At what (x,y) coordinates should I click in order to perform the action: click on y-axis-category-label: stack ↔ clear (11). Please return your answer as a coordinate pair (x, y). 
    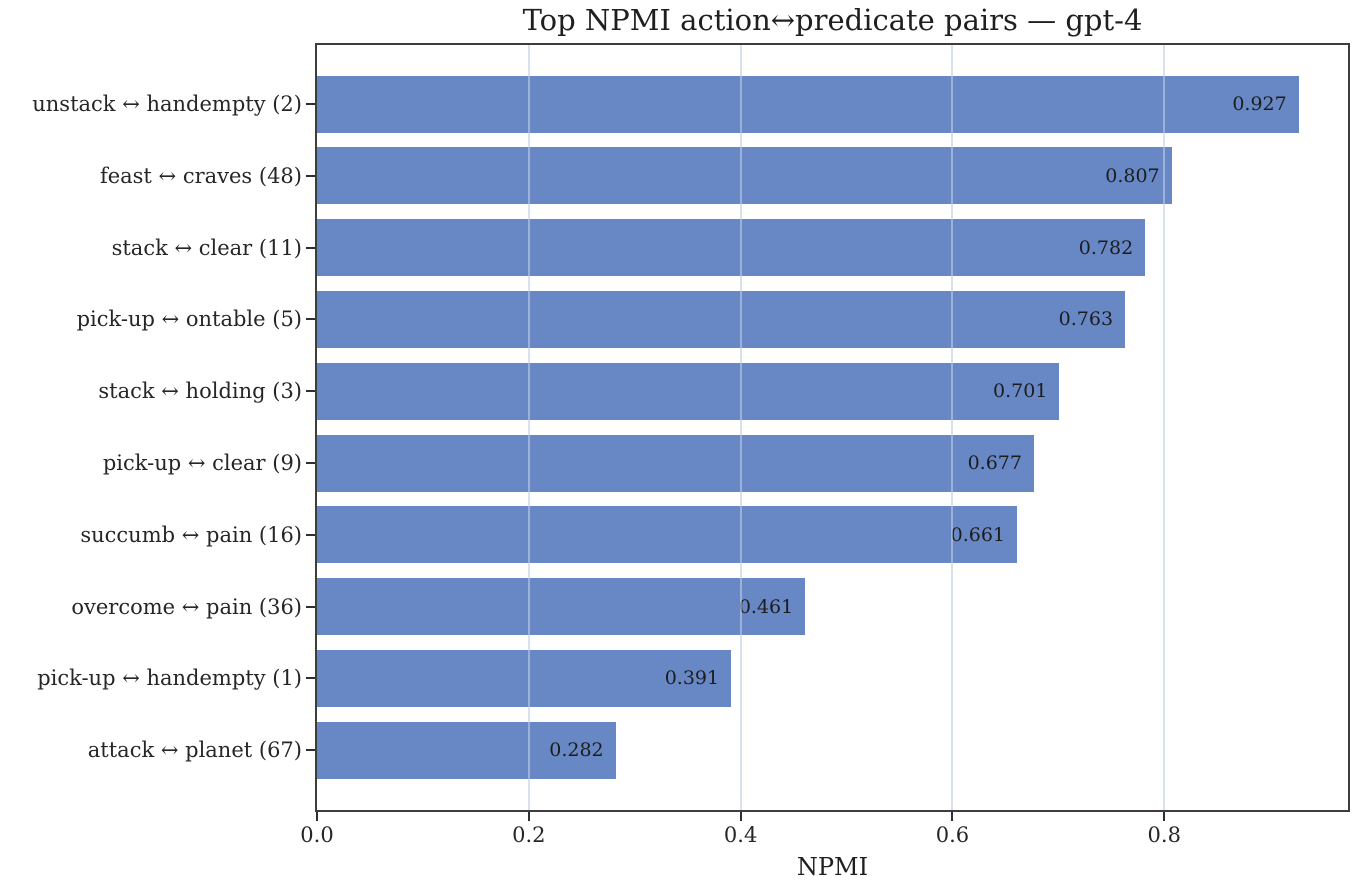
    Looking at the image, I should click on (206, 247).